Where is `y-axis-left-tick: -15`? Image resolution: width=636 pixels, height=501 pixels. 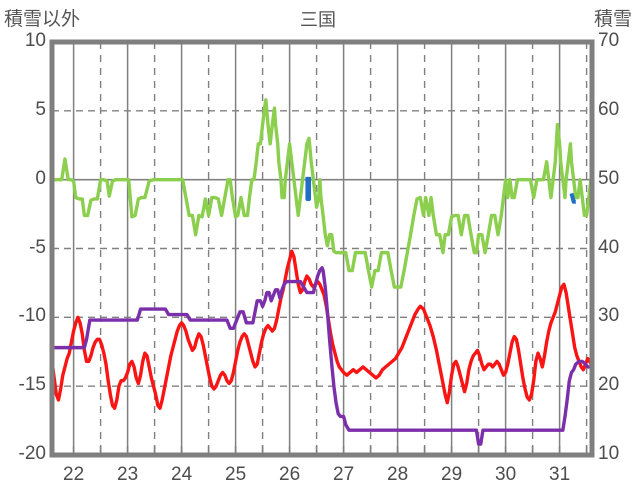
y-axis-left-tick: -15 is located at coordinates (32, 385).